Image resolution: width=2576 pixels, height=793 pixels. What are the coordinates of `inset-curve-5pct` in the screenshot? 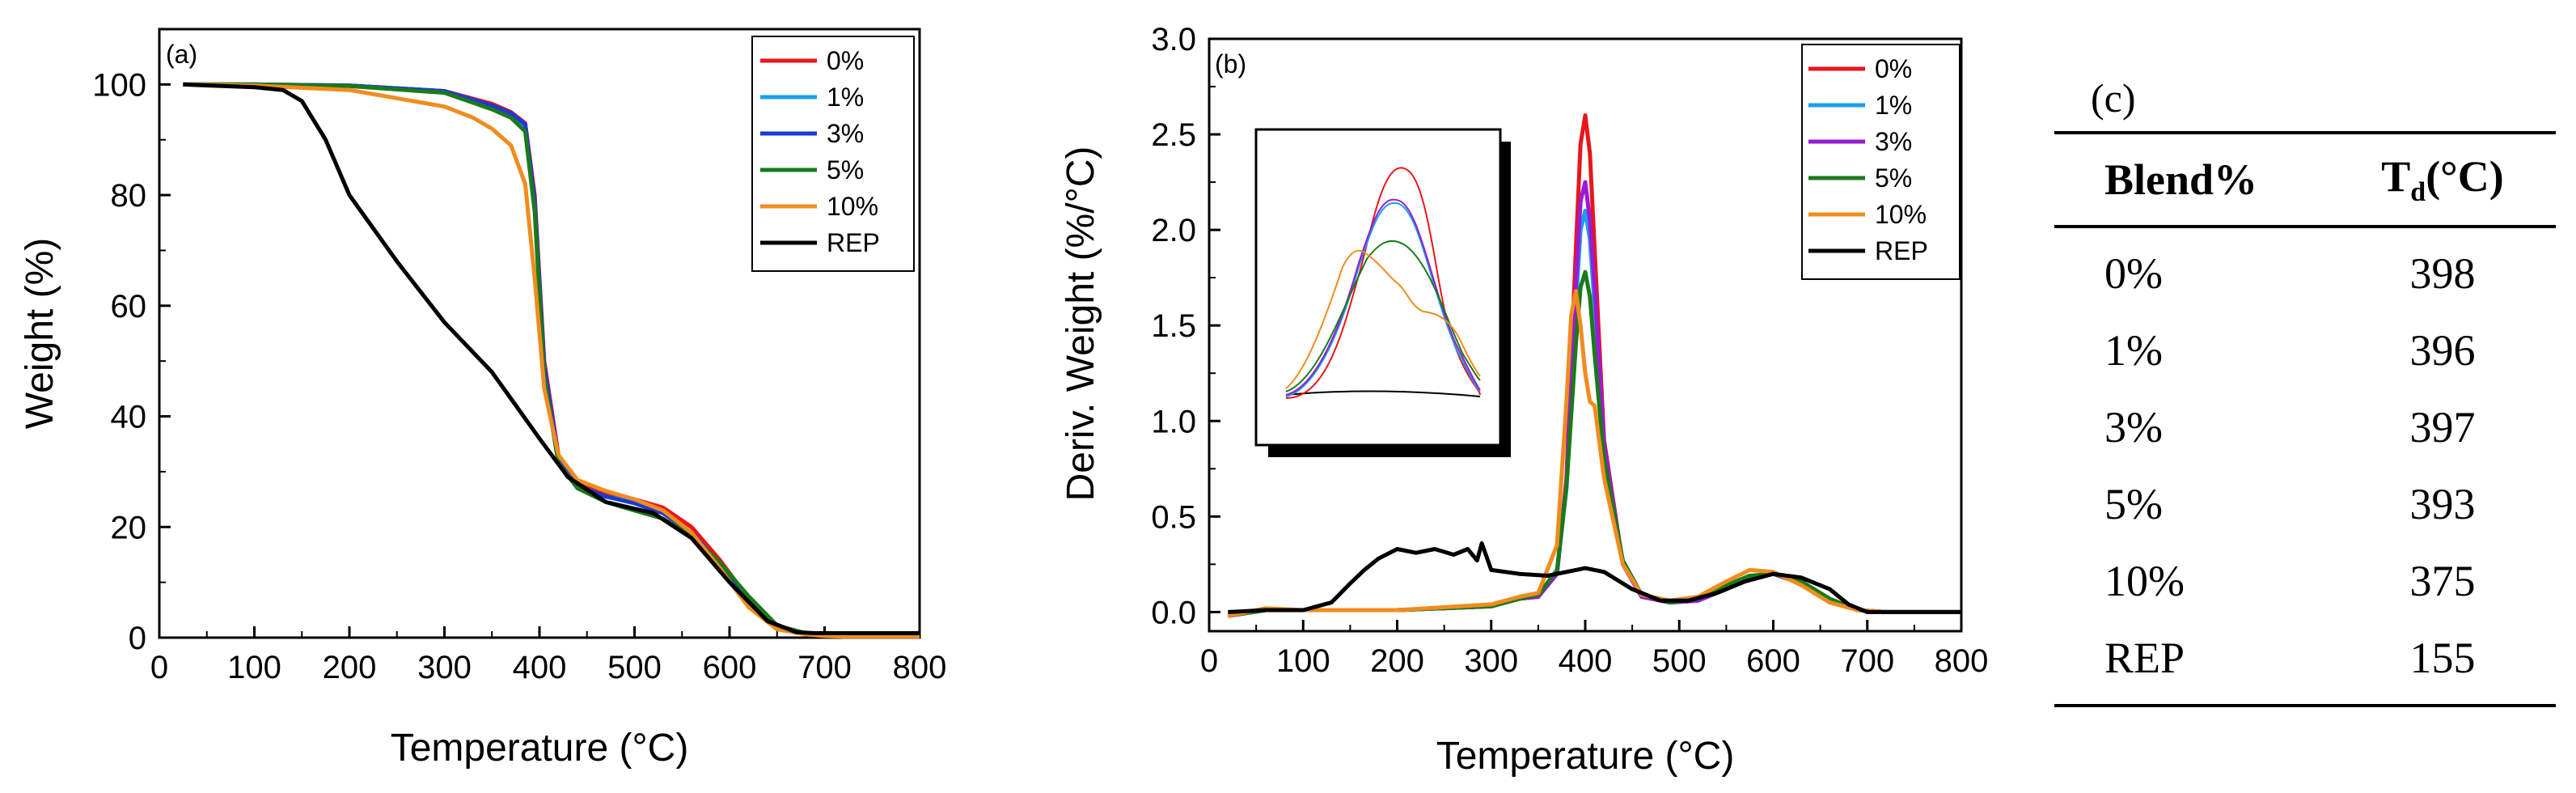 It's located at (1383, 316).